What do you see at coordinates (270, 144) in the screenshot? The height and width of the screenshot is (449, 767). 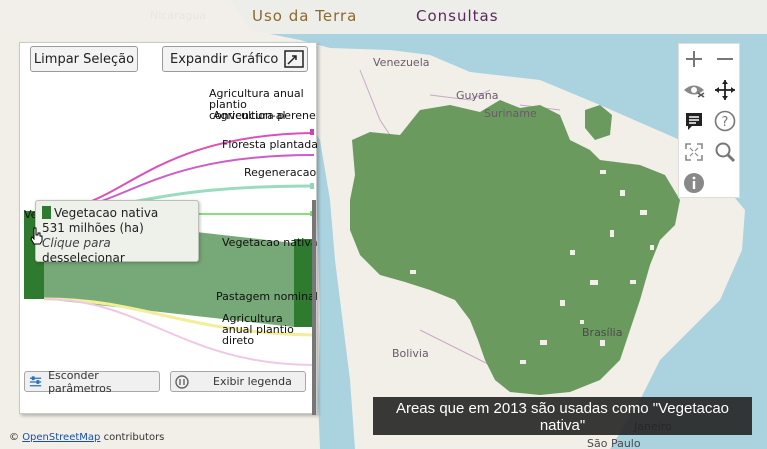 I see `sankey-label-floresta: Floresta plantada` at bounding box center [270, 144].